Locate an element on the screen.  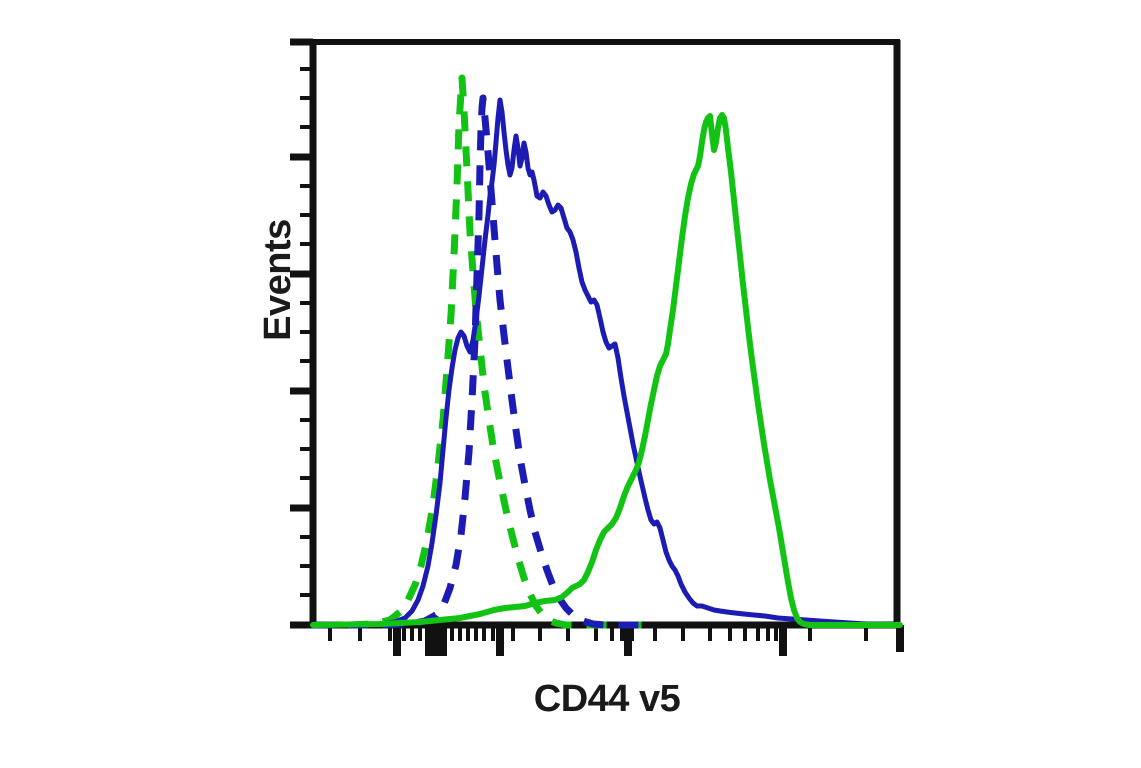
x-axis-major-ticks is located at coordinates (648, 640).